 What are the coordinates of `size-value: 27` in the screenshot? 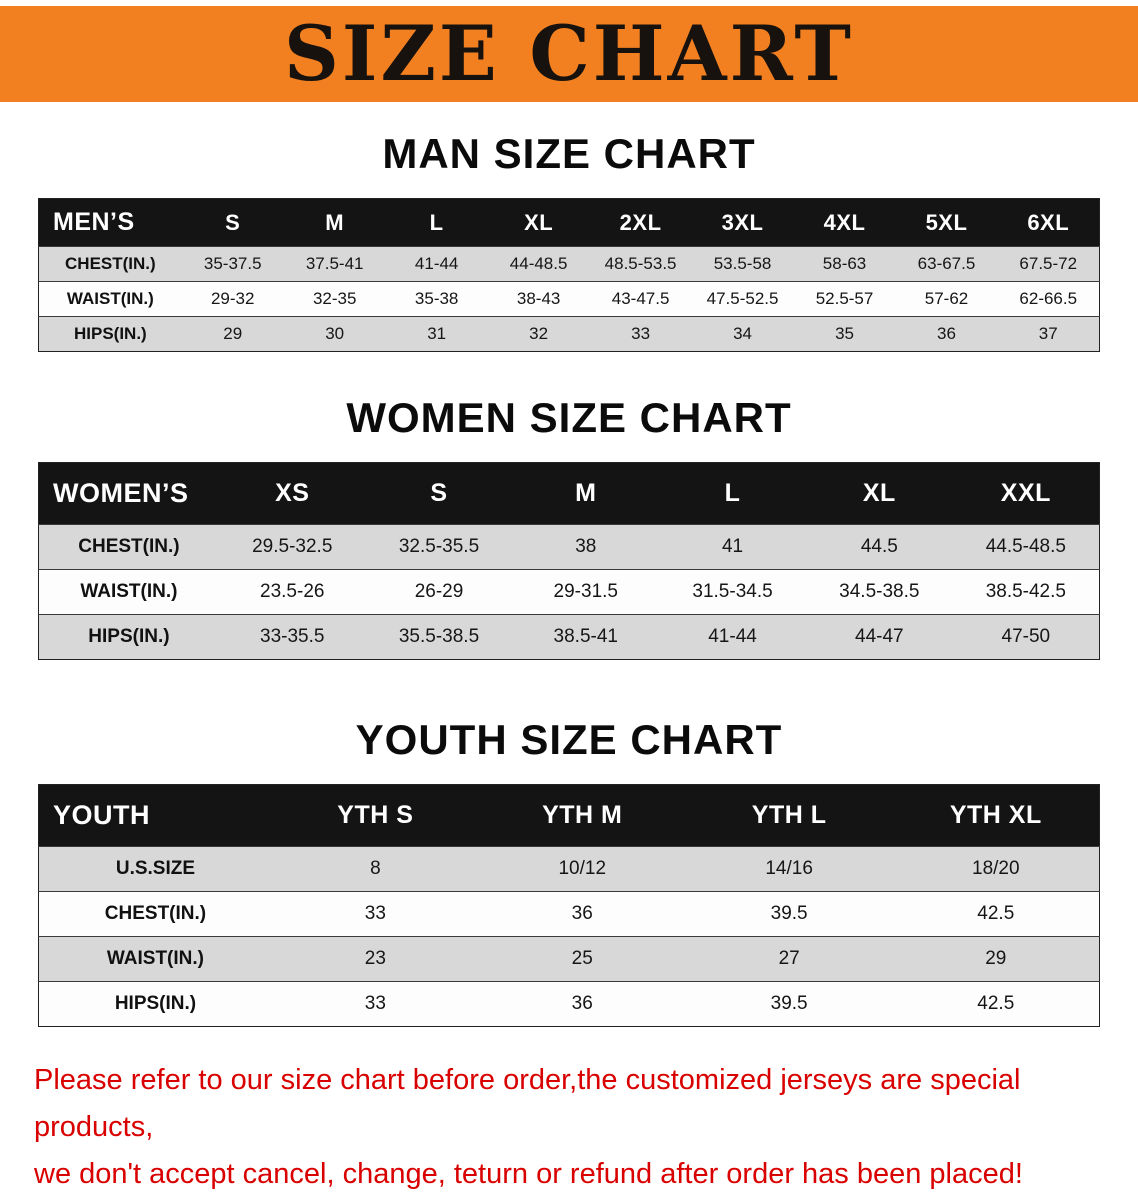 It's located at (789, 958).